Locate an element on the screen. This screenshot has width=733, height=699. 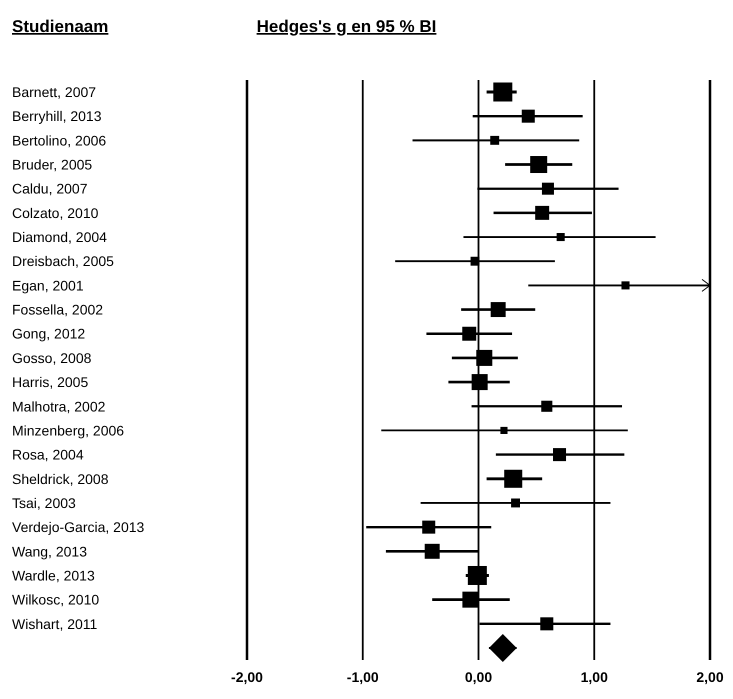
y-tick-label: Diamond, 2004 is located at coordinates (60, 237).